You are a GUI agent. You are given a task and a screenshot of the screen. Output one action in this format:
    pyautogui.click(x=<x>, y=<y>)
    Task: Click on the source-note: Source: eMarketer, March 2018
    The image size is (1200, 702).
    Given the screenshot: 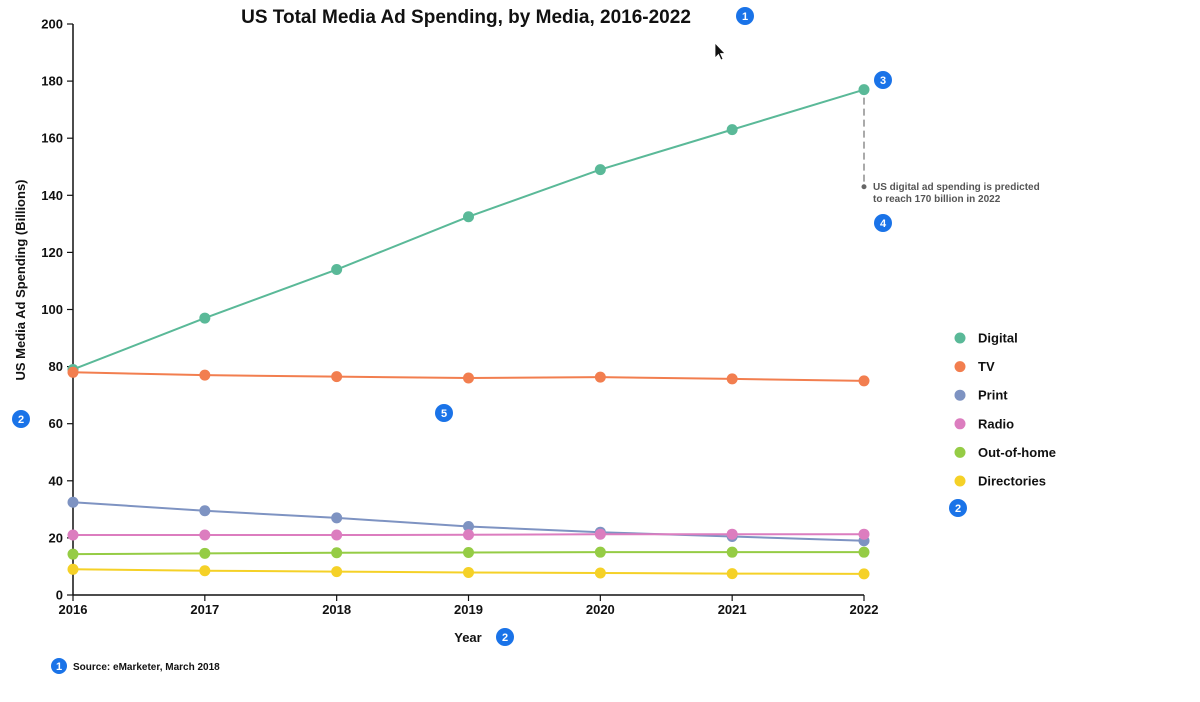 What is the action you would take?
    pyautogui.click(x=146, y=667)
    